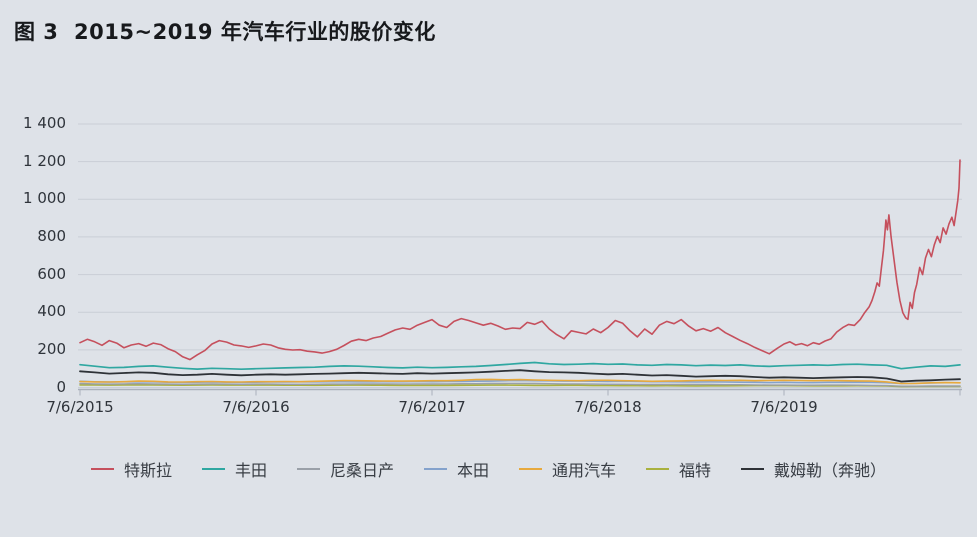  I want to click on y-axis-label: 1 000, so click(44, 198).